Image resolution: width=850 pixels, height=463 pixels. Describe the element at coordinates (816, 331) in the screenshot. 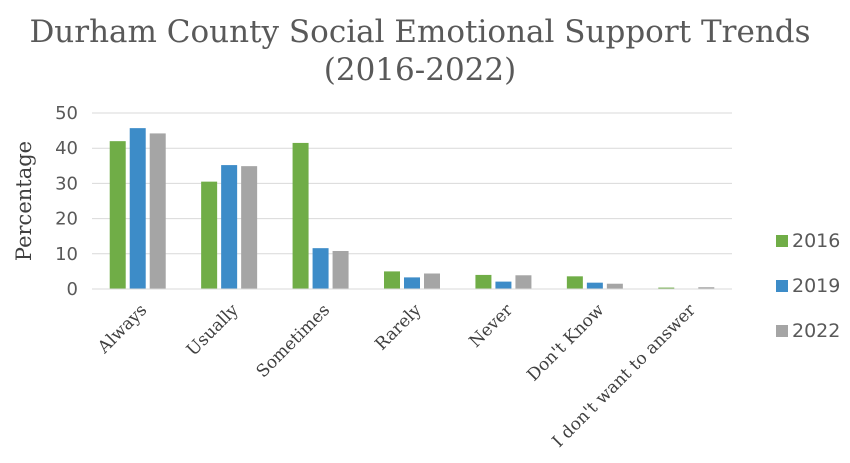

I see `legend-label: 2022` at that location.